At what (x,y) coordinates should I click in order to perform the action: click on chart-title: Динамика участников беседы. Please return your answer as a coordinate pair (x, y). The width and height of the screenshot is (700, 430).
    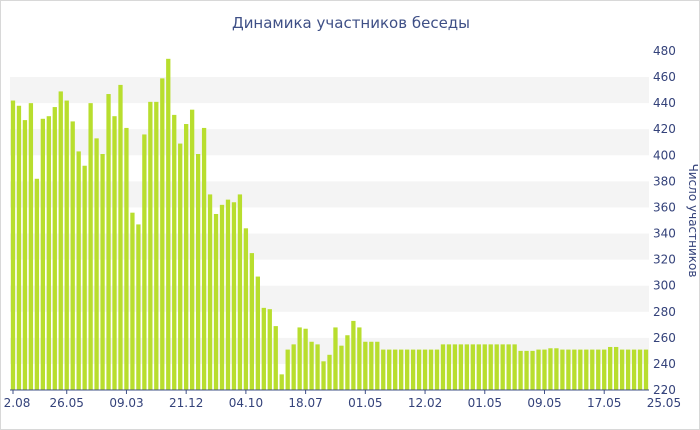
    Looking at the image, I should click on (351, 23).